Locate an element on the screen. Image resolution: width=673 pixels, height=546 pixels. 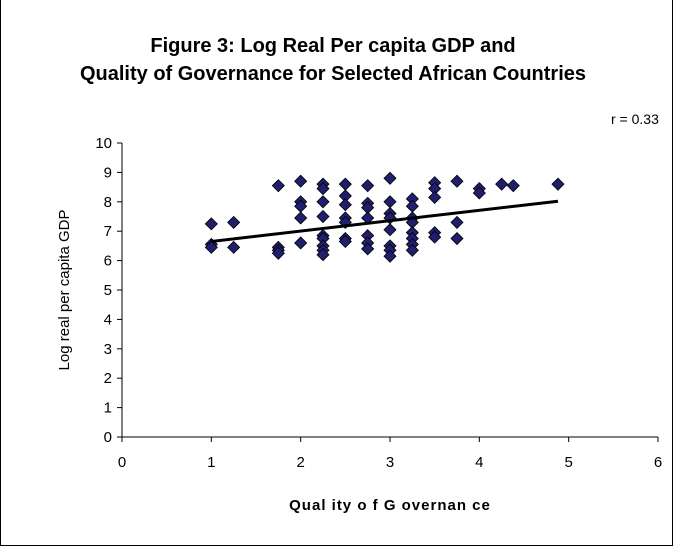
correlation-annotation: r = 0.33 is located at coordinates (635, 119).